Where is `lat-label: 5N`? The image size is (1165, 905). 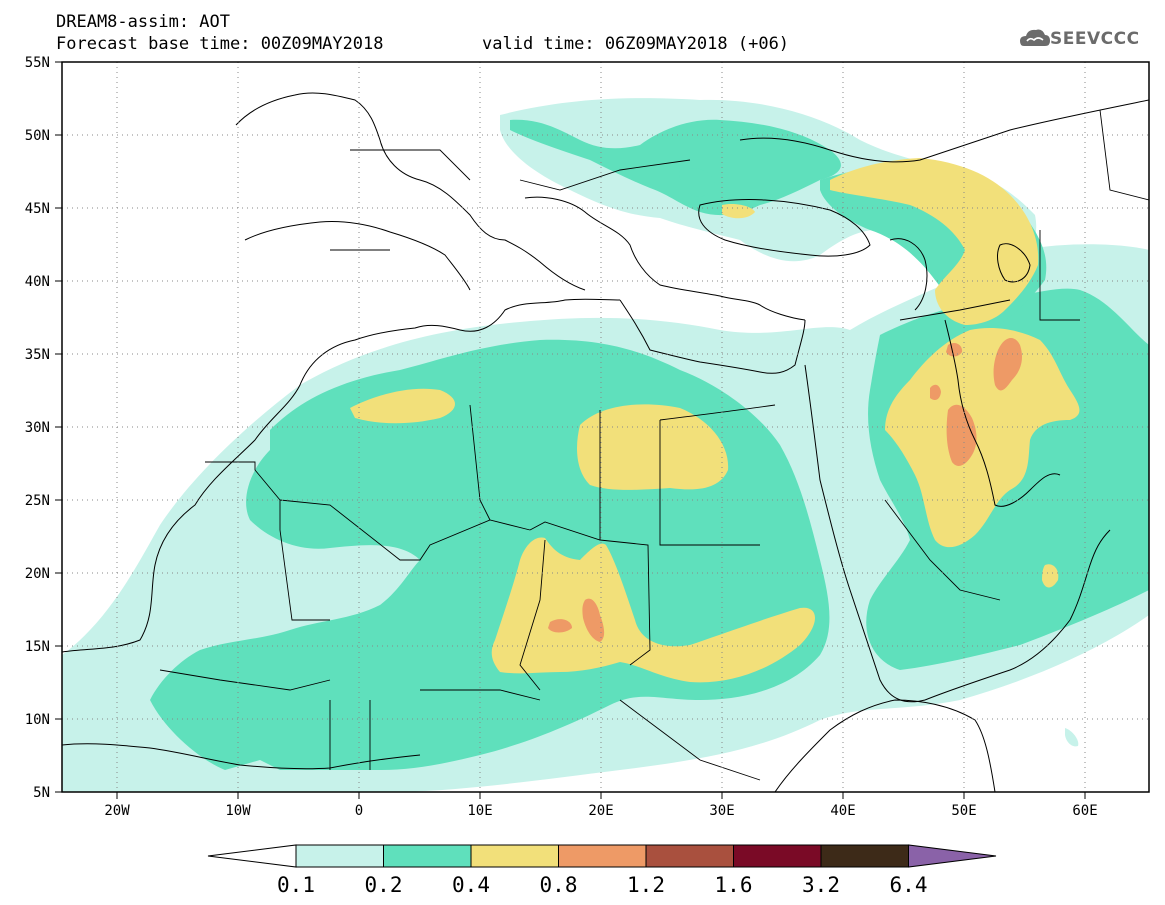 lat-label: 5N is located at coordinates (41, 793).